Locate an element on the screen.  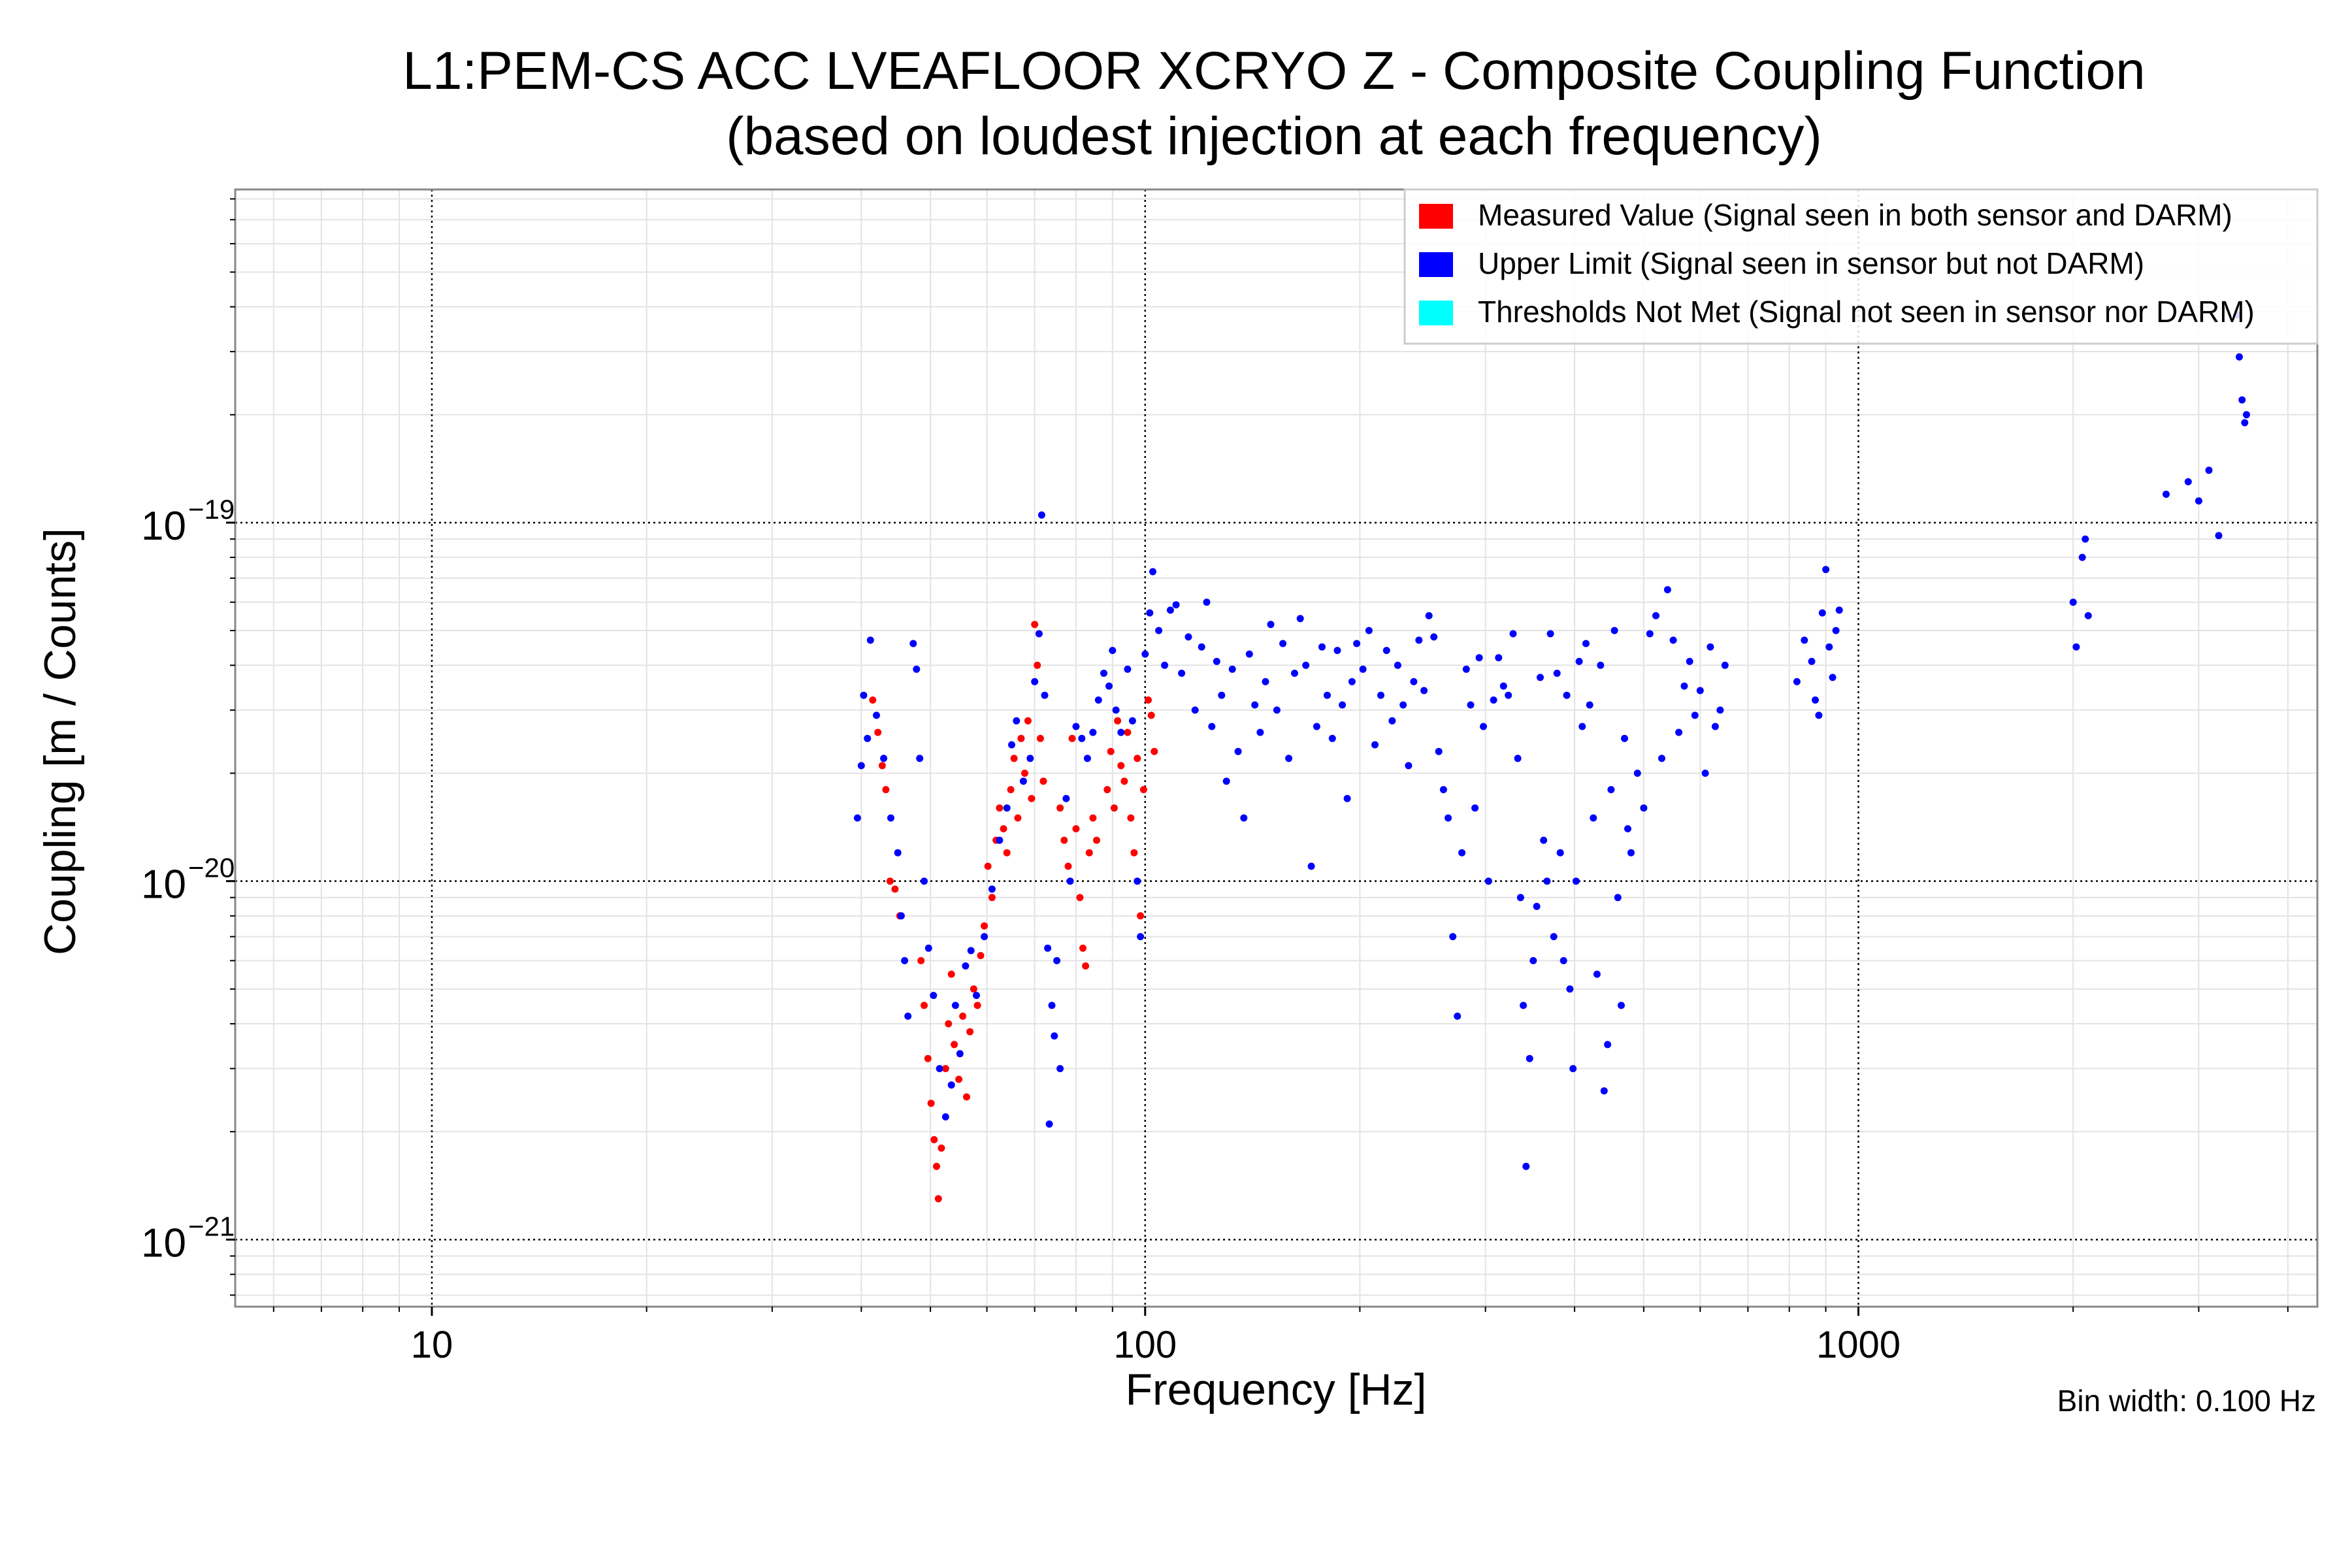
y-tick-label-exponent: −21 is located at coordinates (211, 1226).